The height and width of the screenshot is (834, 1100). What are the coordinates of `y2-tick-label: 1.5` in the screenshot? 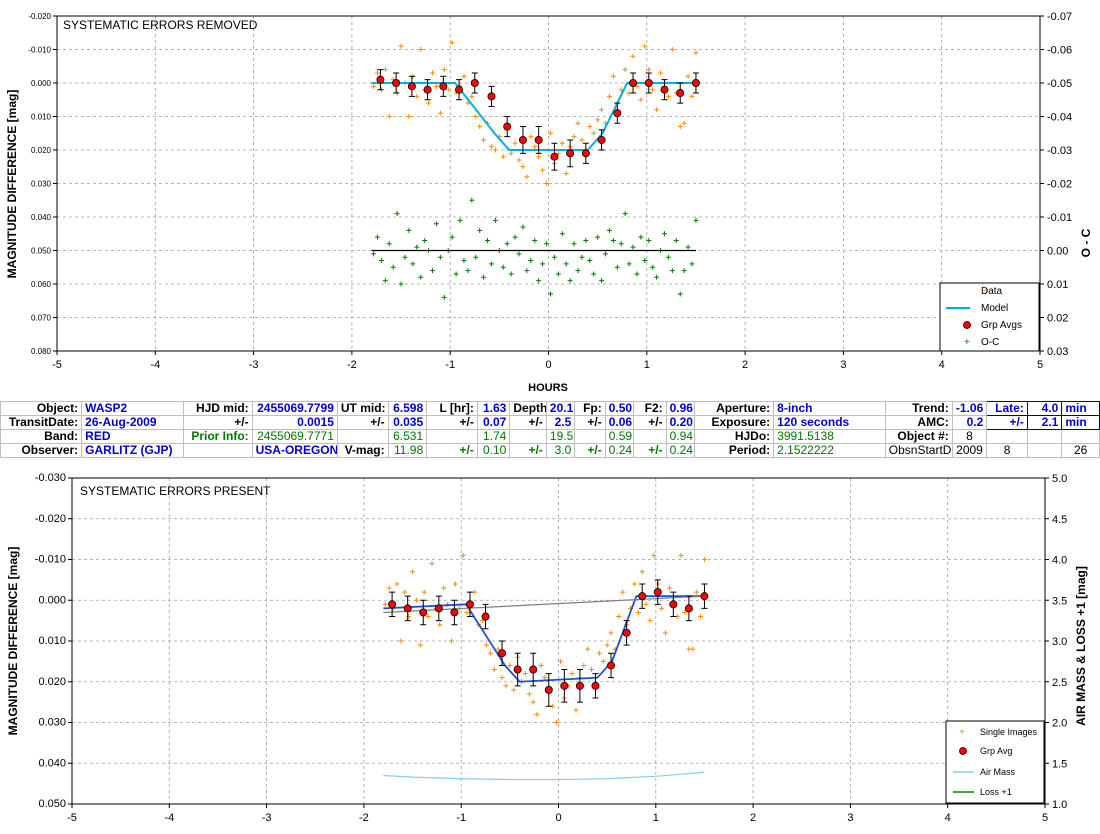 It's located at (1059, 764).